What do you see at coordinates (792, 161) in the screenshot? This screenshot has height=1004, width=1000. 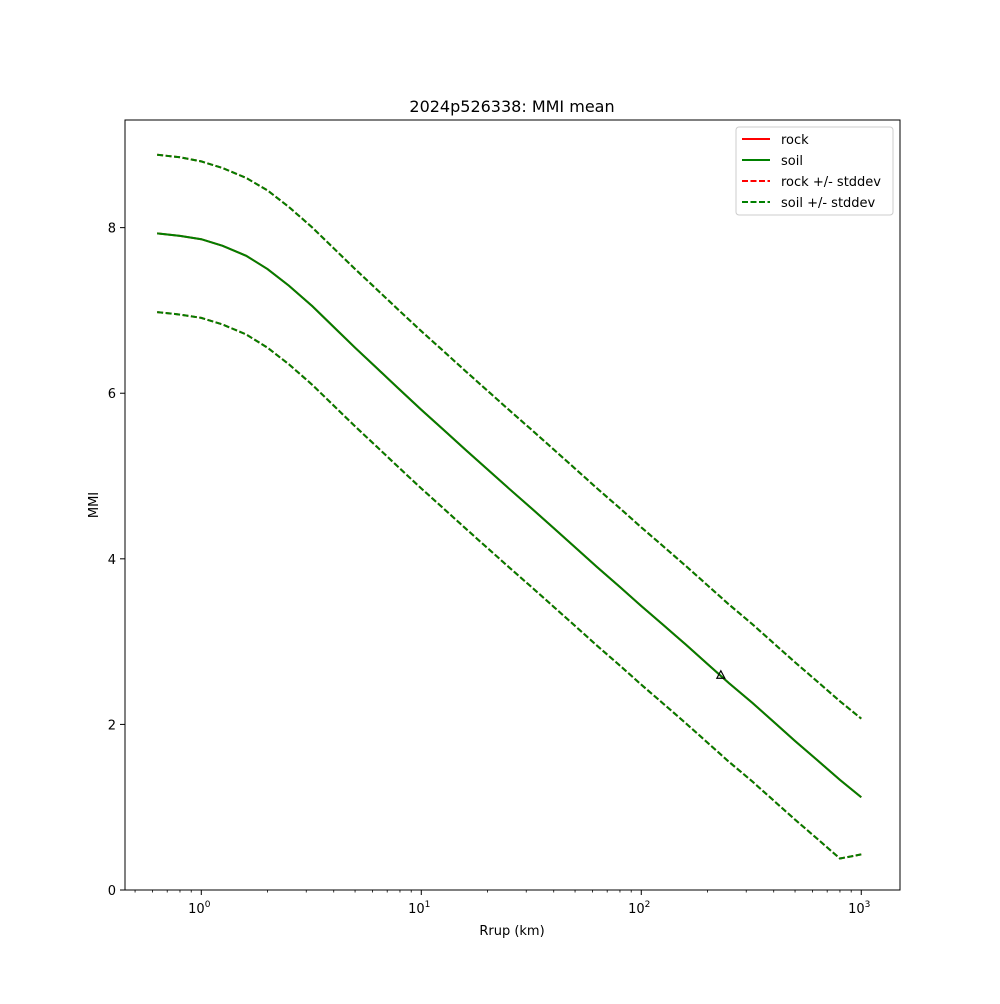 I see `legend-label: soil` at bounding box center [792, 161].